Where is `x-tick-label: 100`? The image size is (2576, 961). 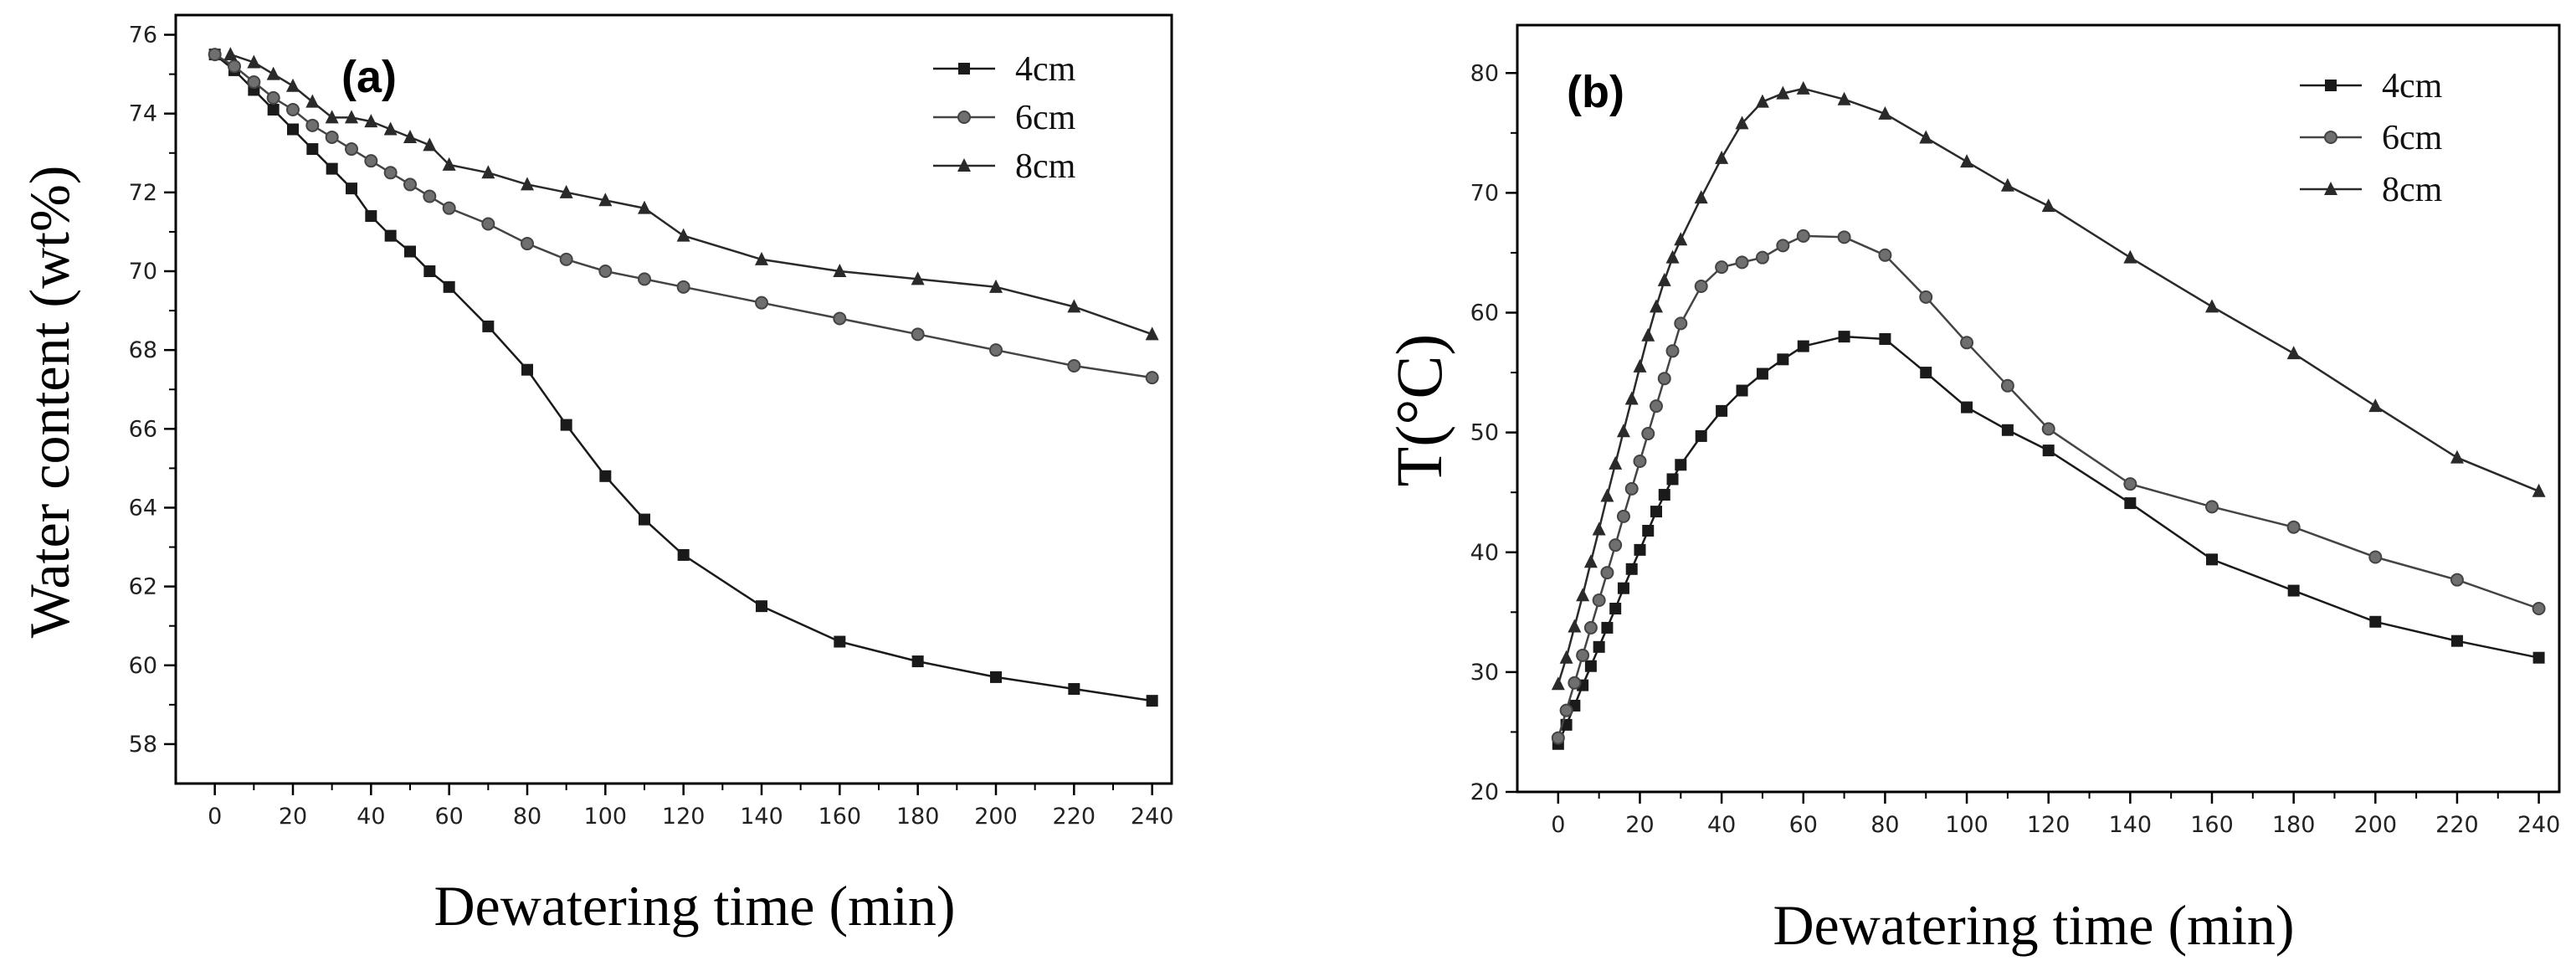 x-tick-label: 100 is located at coordinates (1966, 825).